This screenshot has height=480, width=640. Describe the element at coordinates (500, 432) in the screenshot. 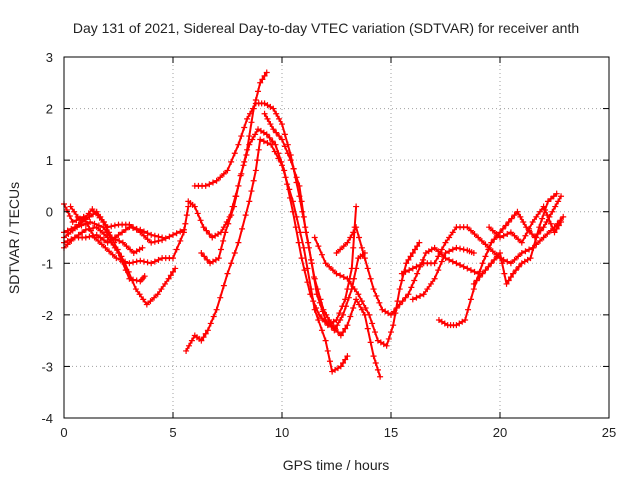

I see `x-tick-label: 20` at that location.